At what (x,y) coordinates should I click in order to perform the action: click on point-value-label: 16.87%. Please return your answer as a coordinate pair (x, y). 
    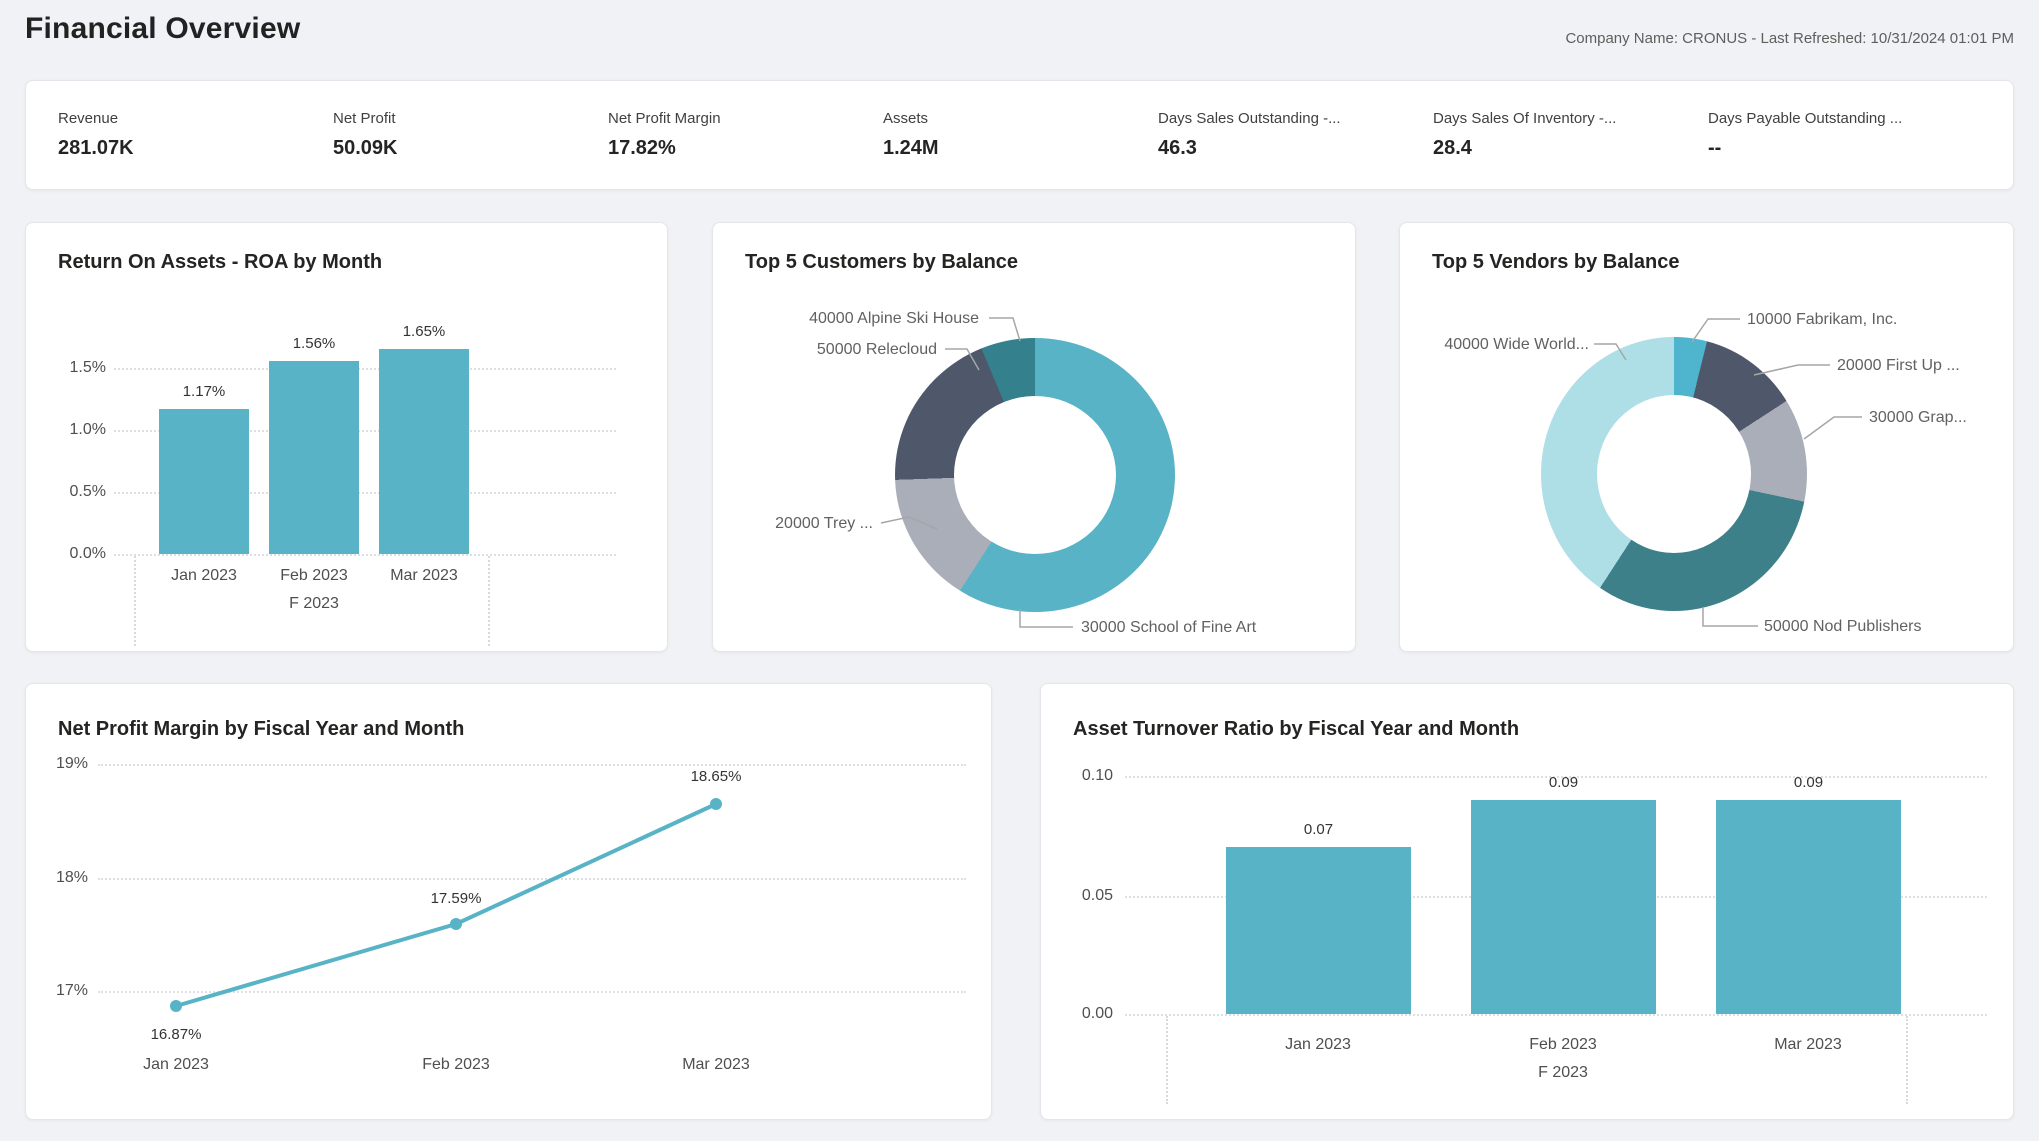
    Looking at the image, I should click on (176, 1034).